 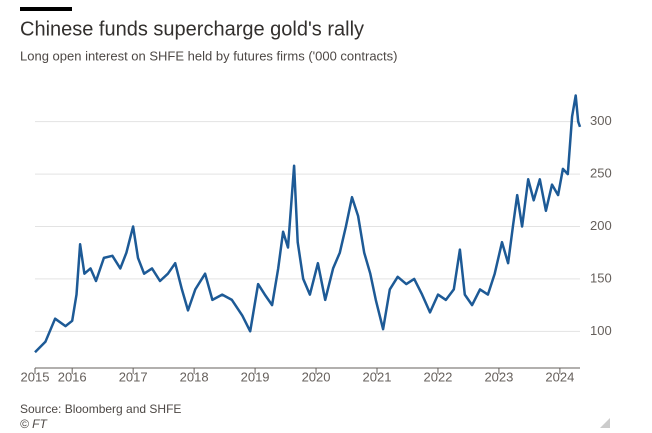 What do you see at coordinates (601, 330) in the screenshot?
I see `y-tick-label: 100` at bounding box center [601, 330].